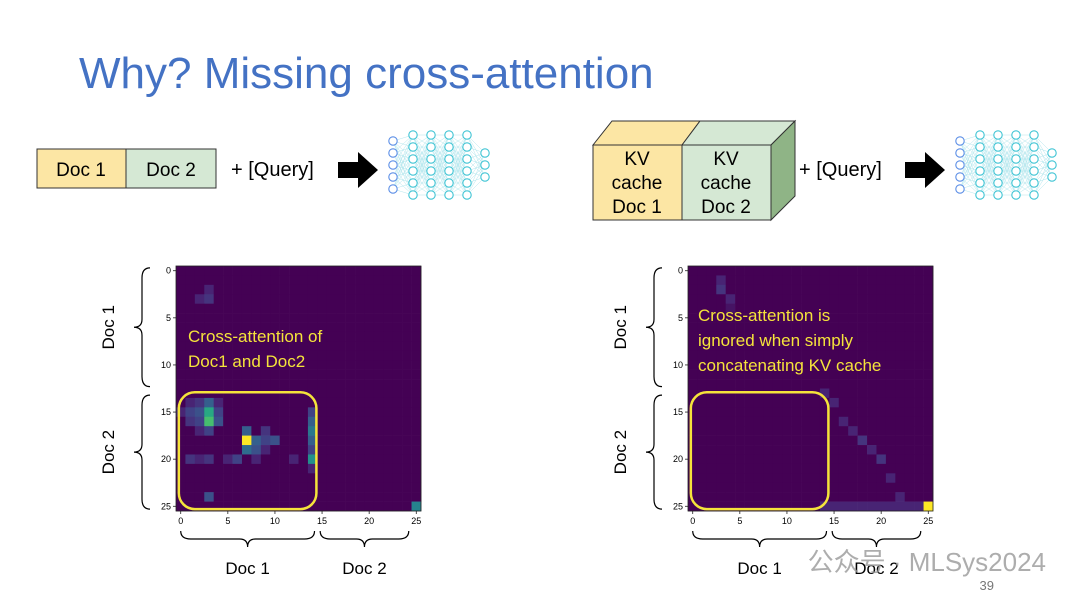 The width and height of the screenshot is (1080, 604). What do you see at coordinates (692, 521) in the screenshot?
I see `x-tick-label: 0` at bounding box center [692, 521].